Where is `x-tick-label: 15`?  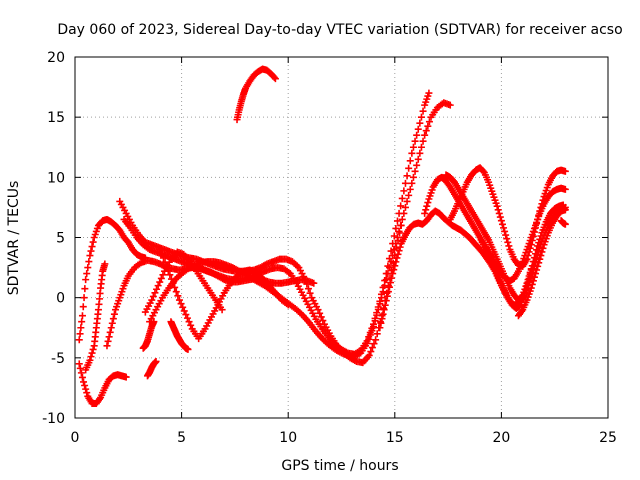
x-tick-label: 15 is located at coordinates (395, 438).